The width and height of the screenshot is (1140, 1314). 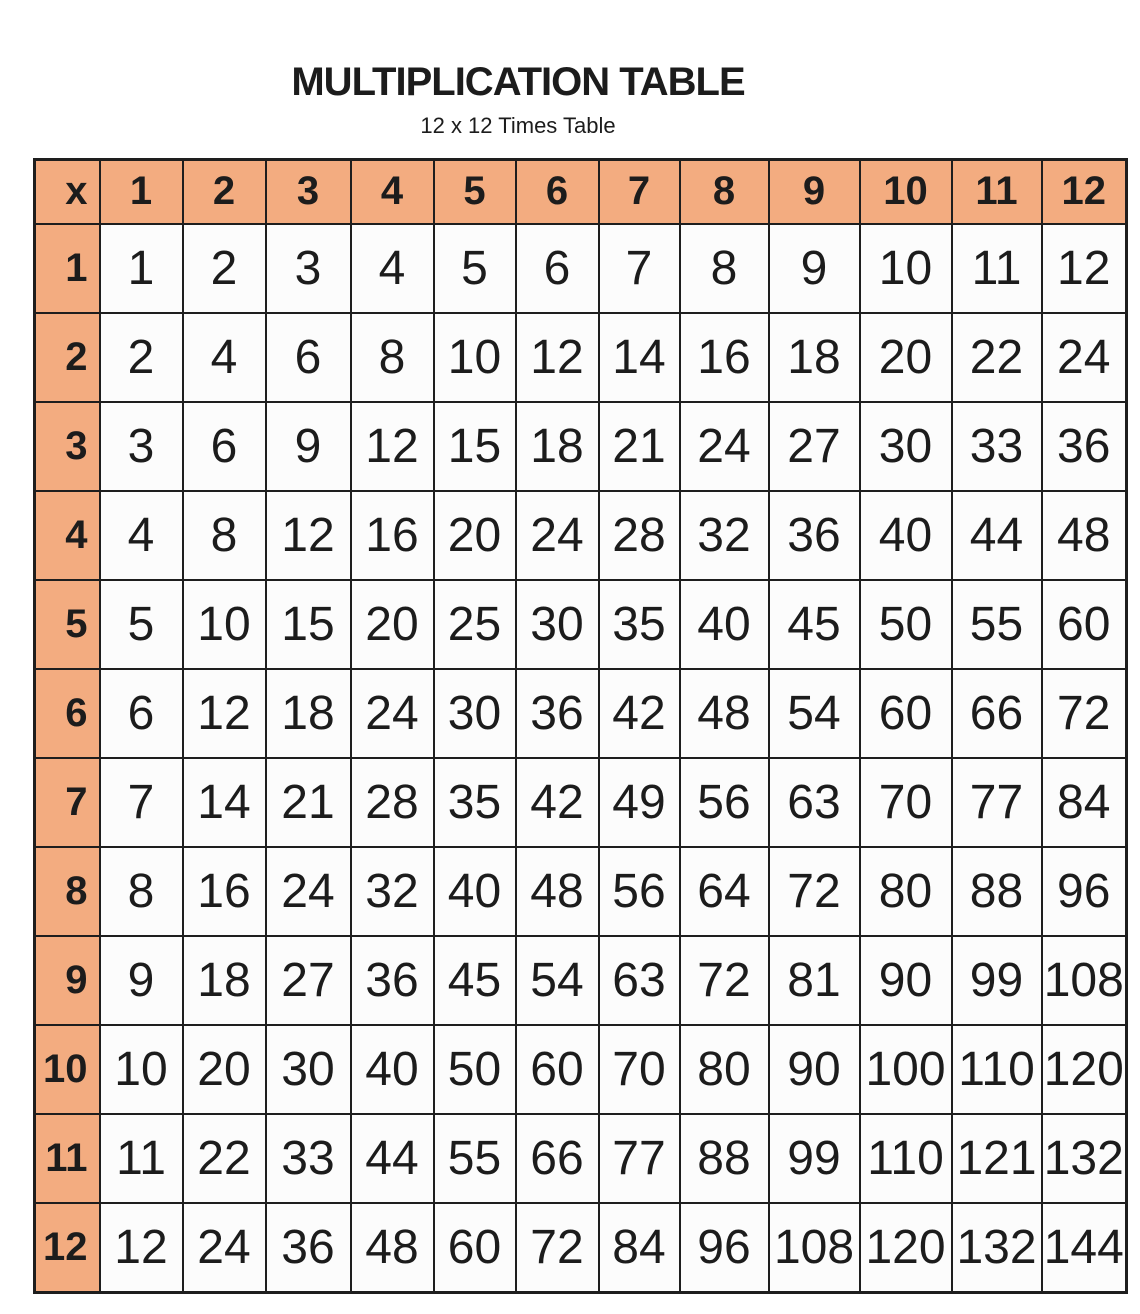 What do you see at coordinates (141, 1248) in the screenshot?
I see `product-cell-12x1: 12` at bounding box center [141, 1248].